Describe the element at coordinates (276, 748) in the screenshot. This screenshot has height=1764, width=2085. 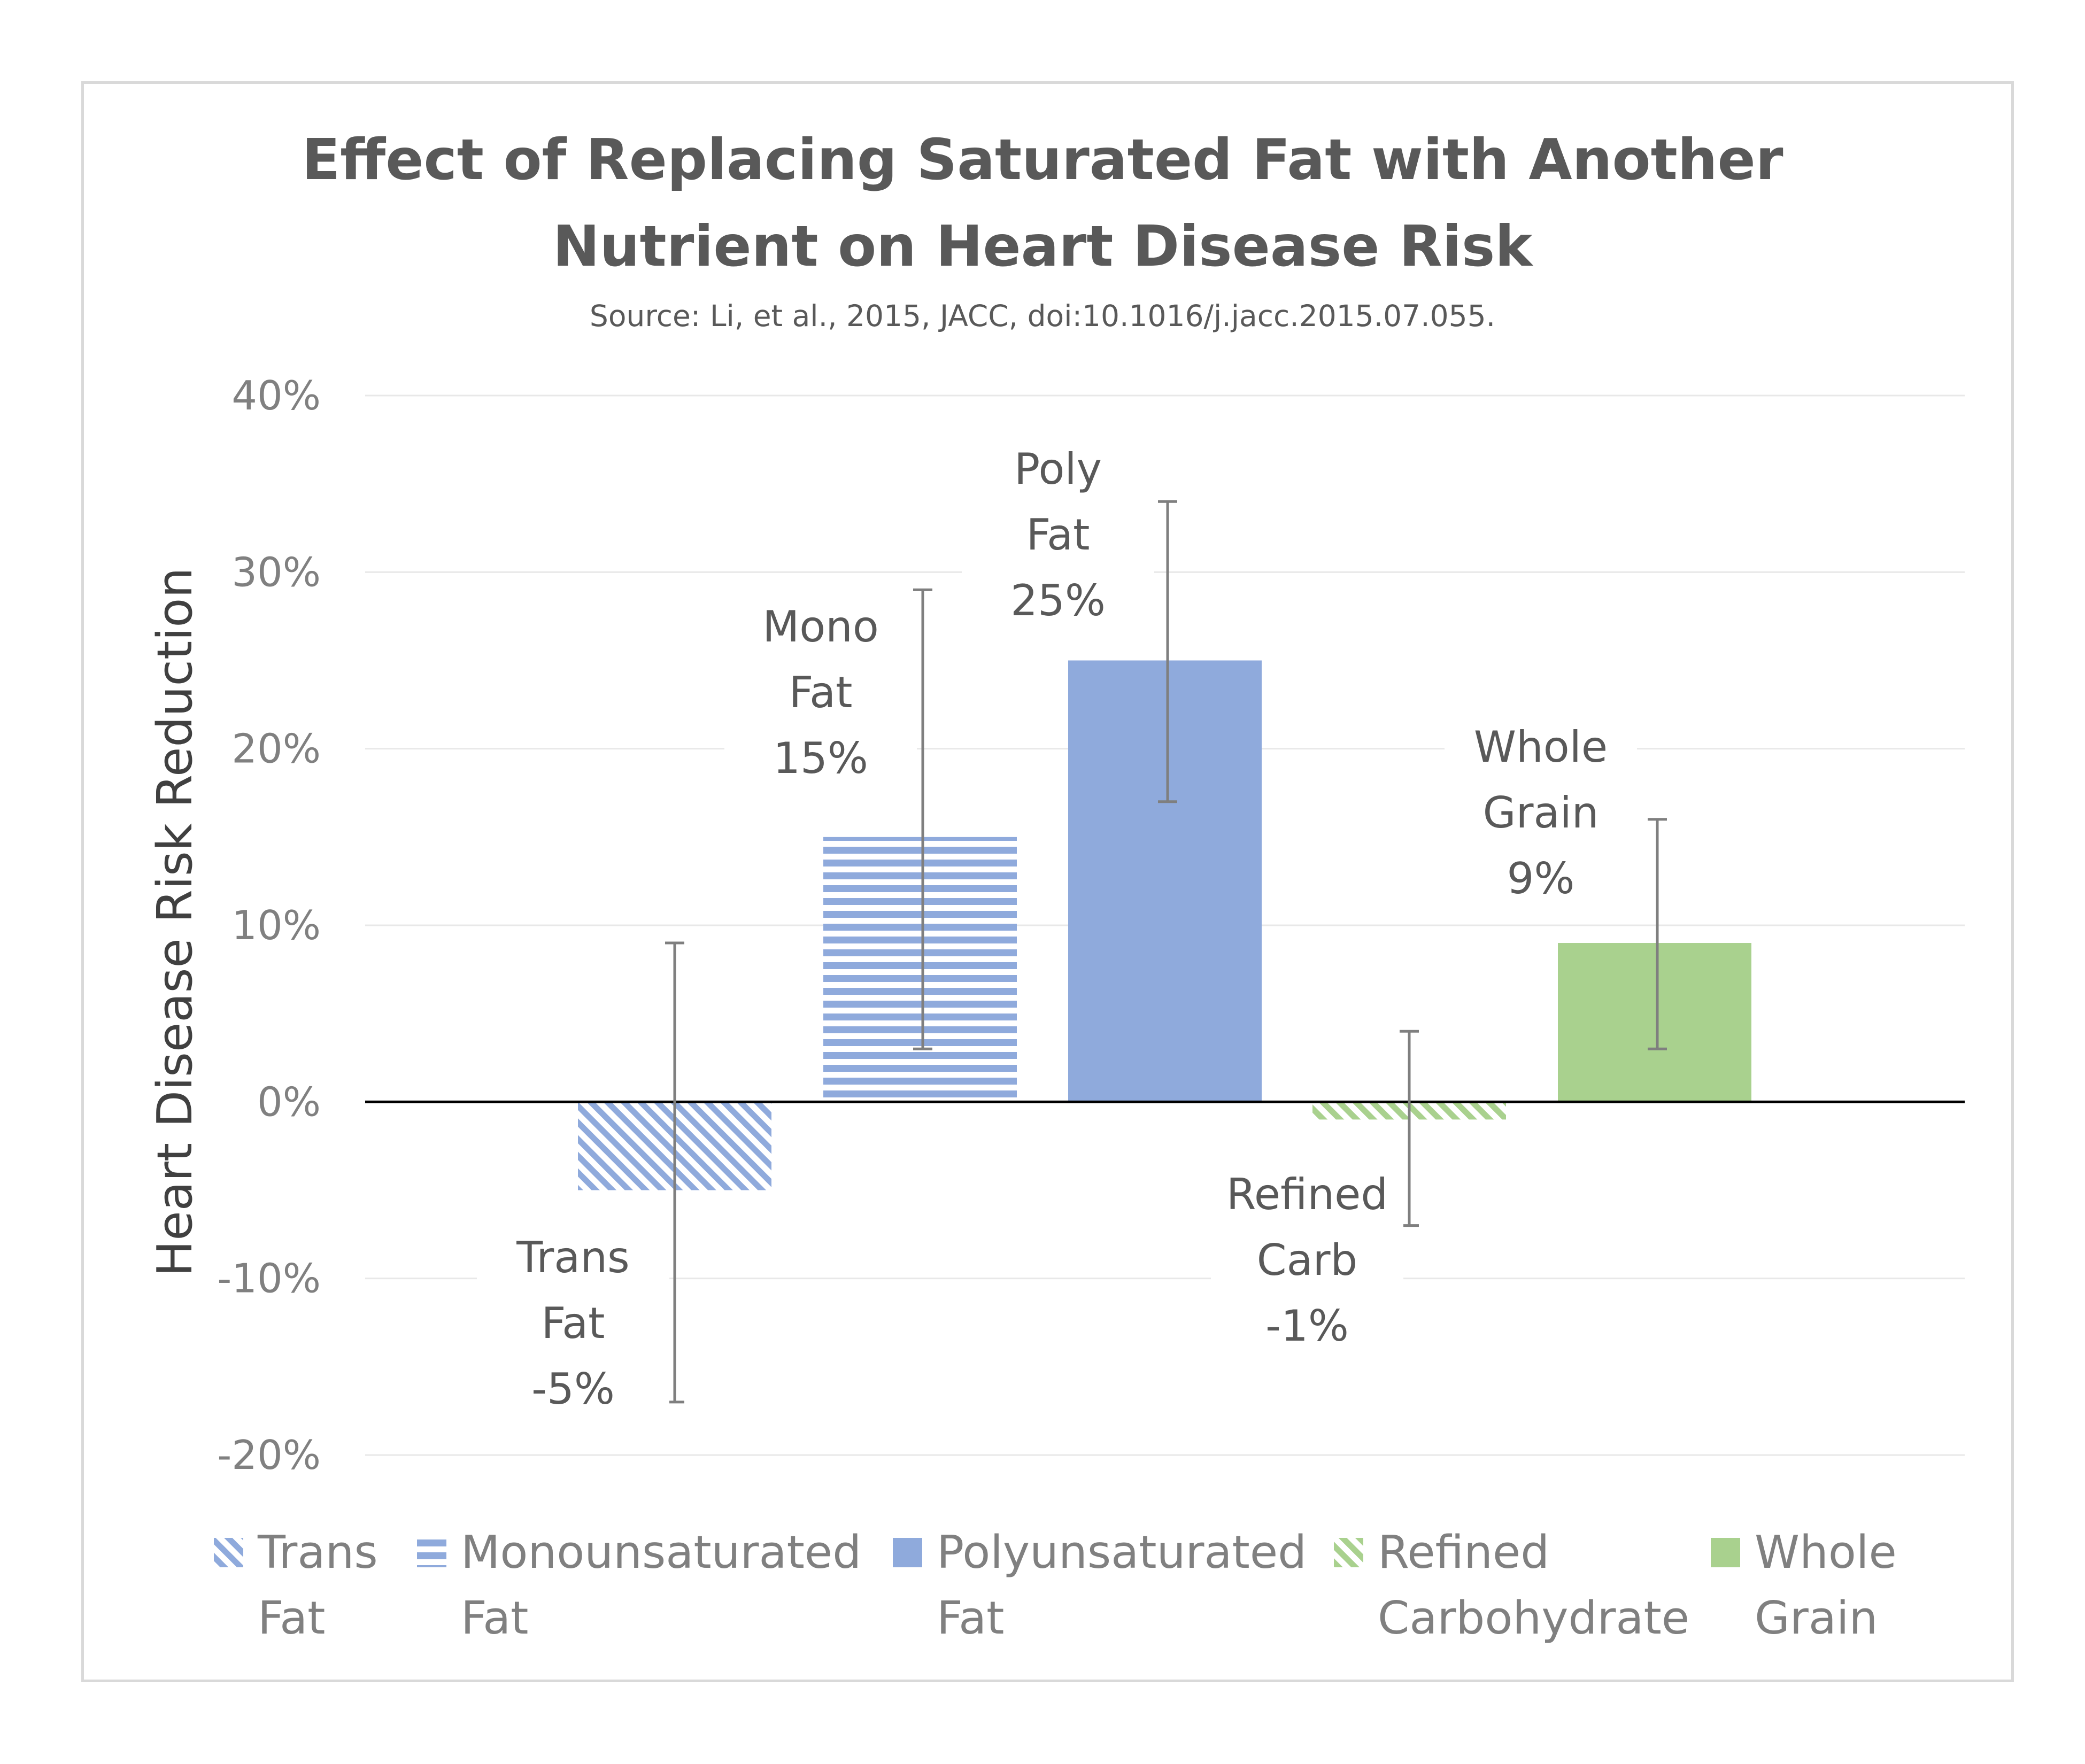
I see `y-tick-label: 20%` at that location.